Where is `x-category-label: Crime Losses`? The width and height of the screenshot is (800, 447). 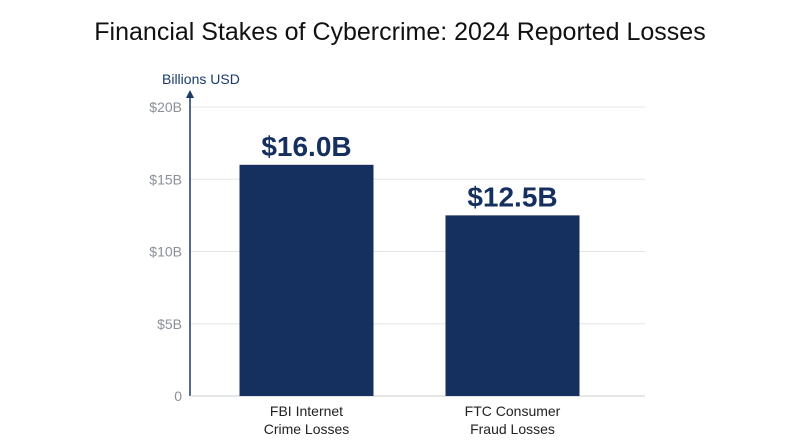 x-category-label: Crime Losses is located at coordinates (307, 429).